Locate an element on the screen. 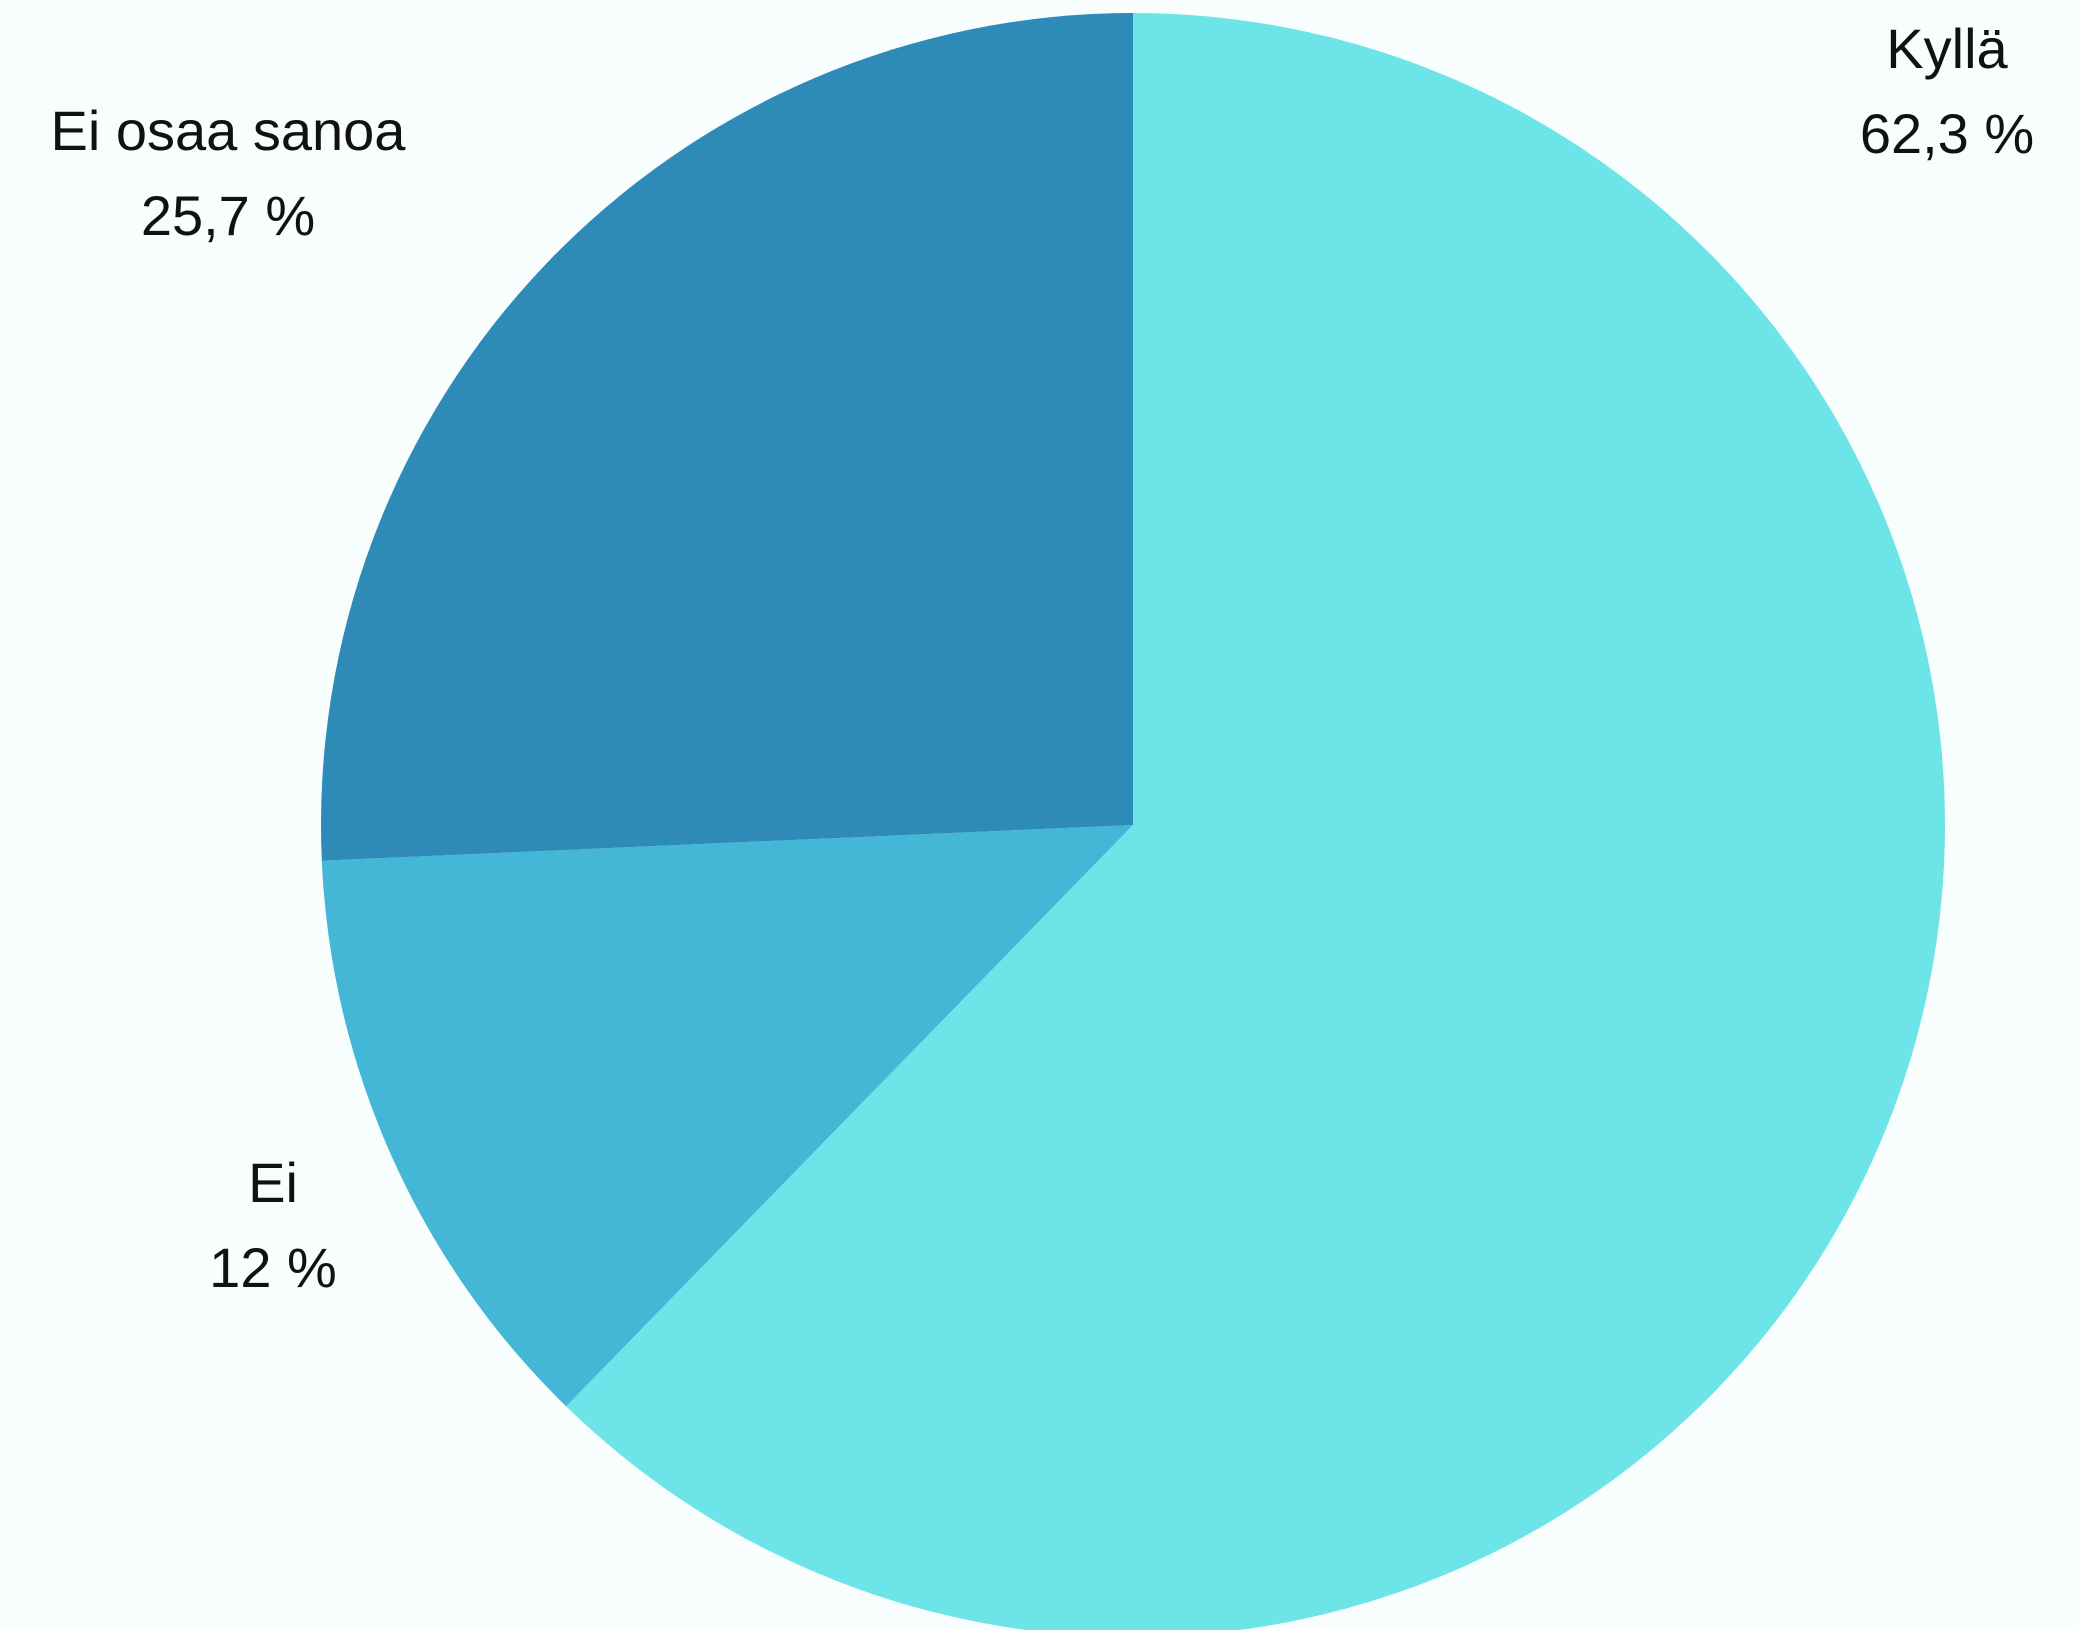  slice-value-label: 25,7 % is located at coordinates (228, 215).